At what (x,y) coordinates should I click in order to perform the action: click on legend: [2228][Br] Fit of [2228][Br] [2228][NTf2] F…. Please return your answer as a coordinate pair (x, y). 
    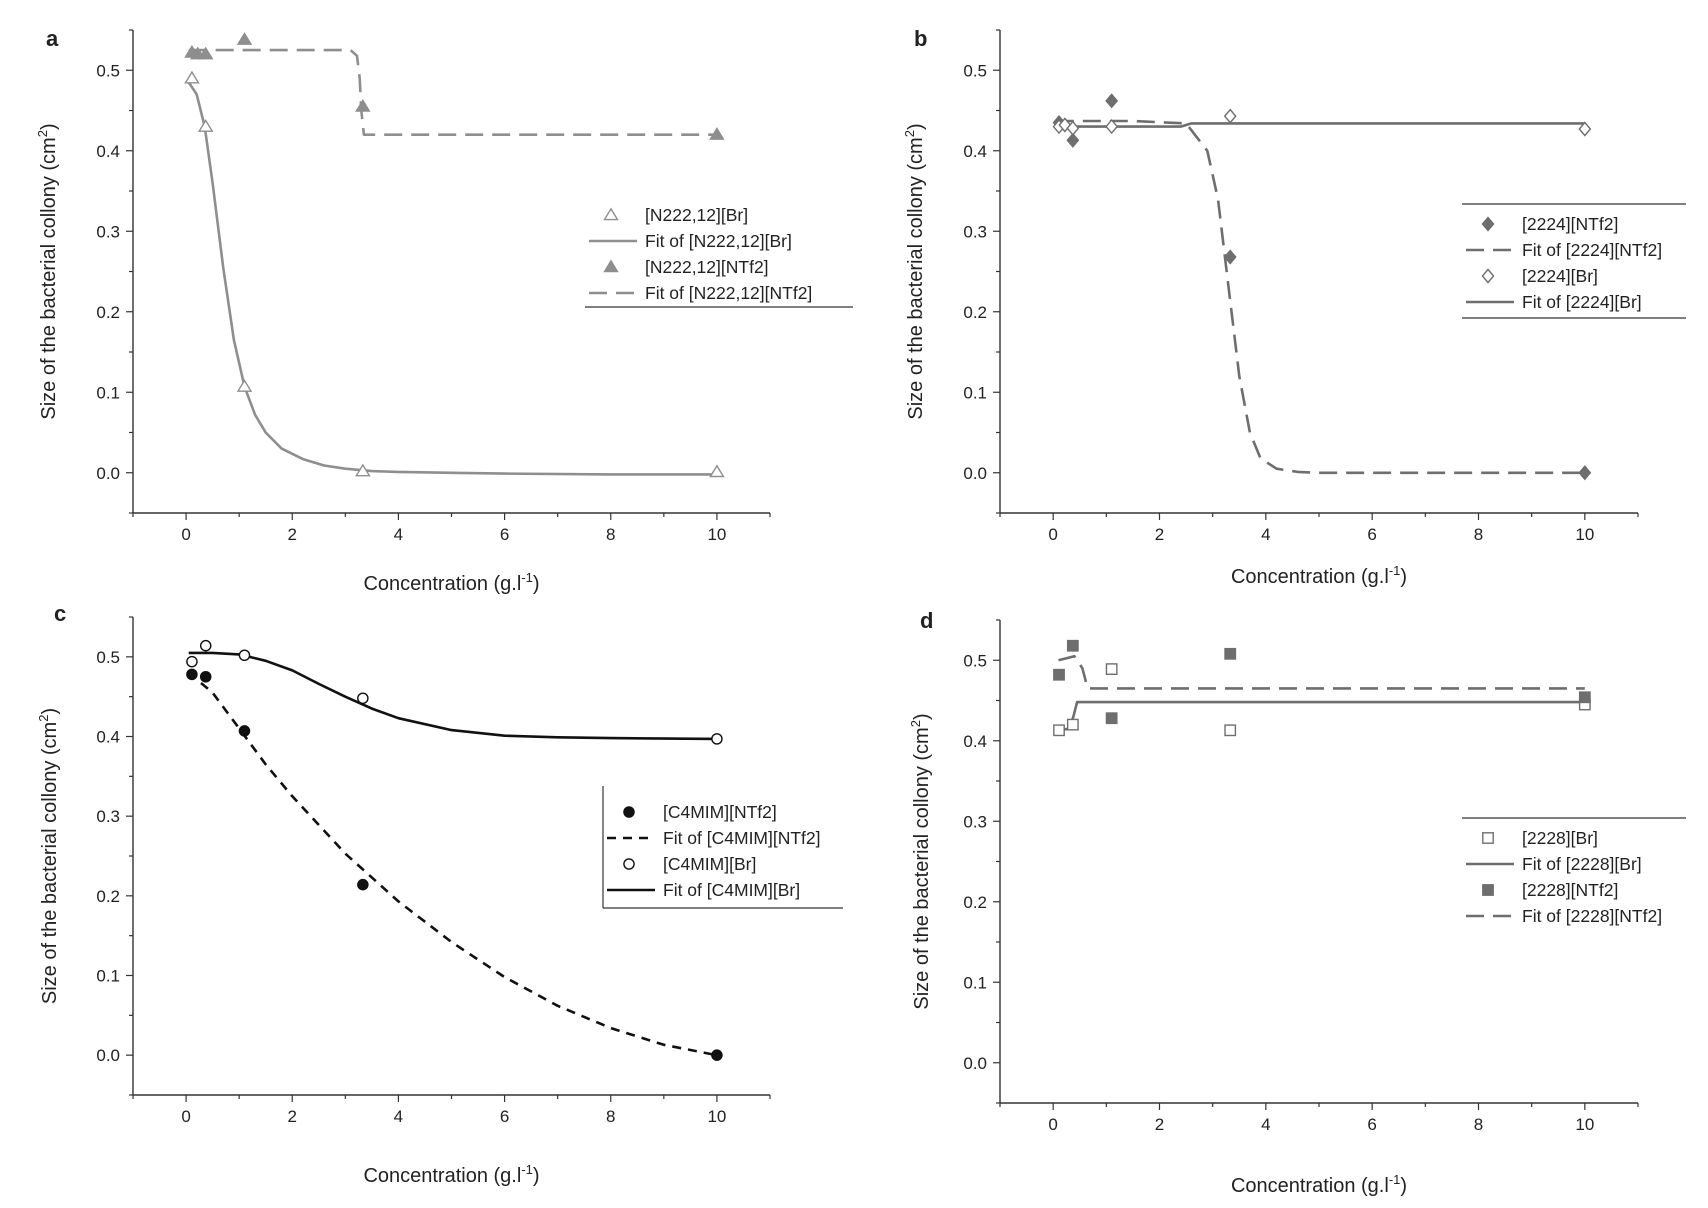
    Looking at the image, I should click on (1574, 871).